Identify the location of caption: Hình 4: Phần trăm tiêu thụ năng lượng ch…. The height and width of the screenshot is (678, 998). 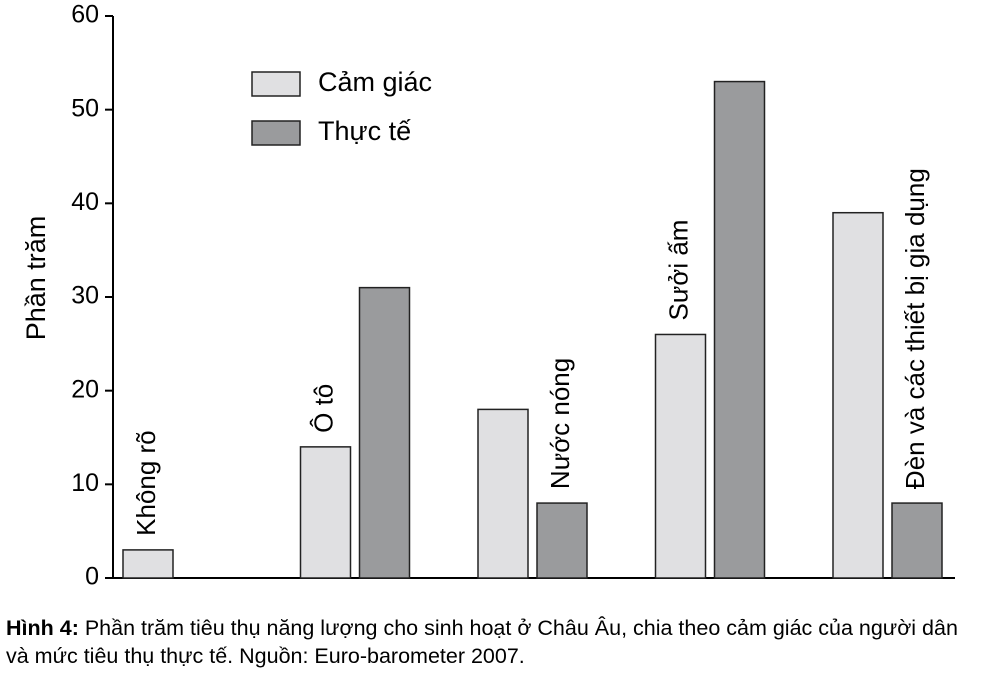
(493, 642).